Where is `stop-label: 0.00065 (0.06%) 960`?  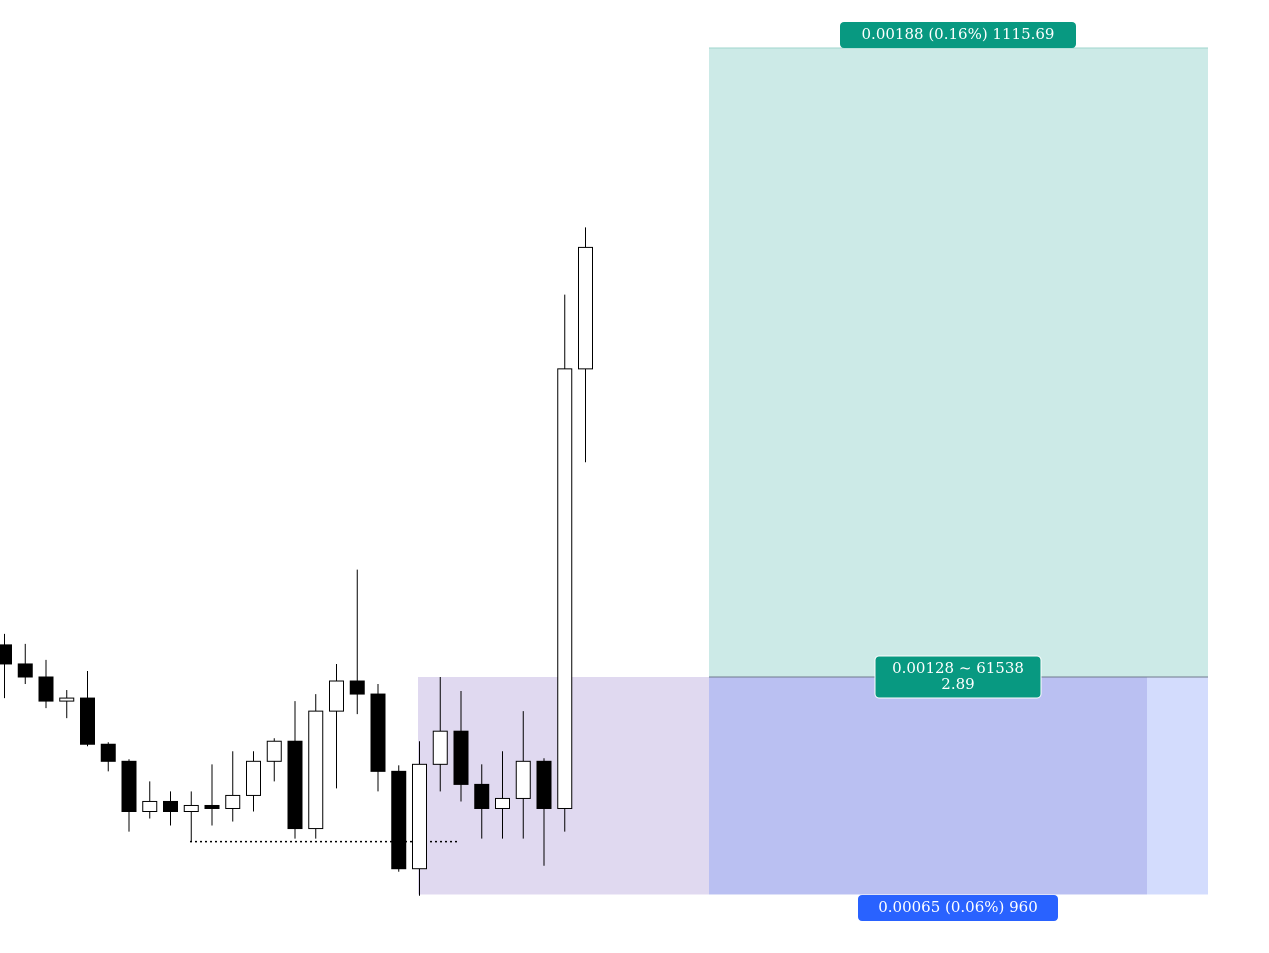 stop-label: 0.00065 (0.06%) 960 is located at coordinates (958, 907).